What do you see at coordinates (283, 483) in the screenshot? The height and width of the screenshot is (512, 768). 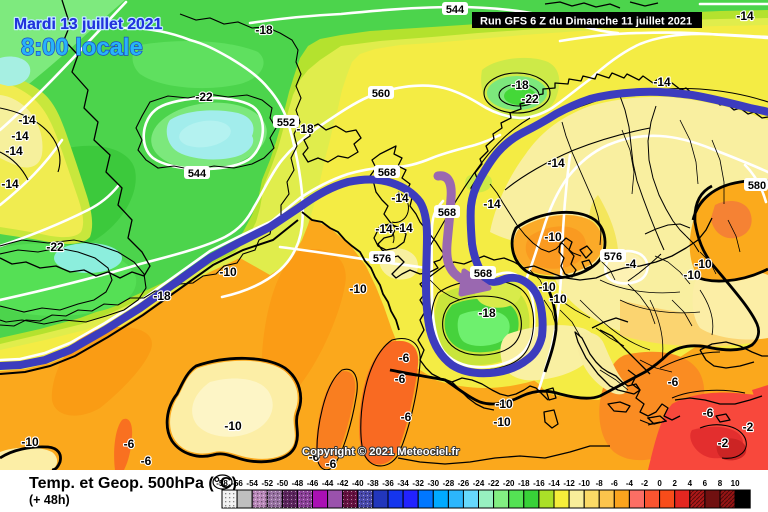 I see `svg-text: -50` at bounding box center [283, 483].